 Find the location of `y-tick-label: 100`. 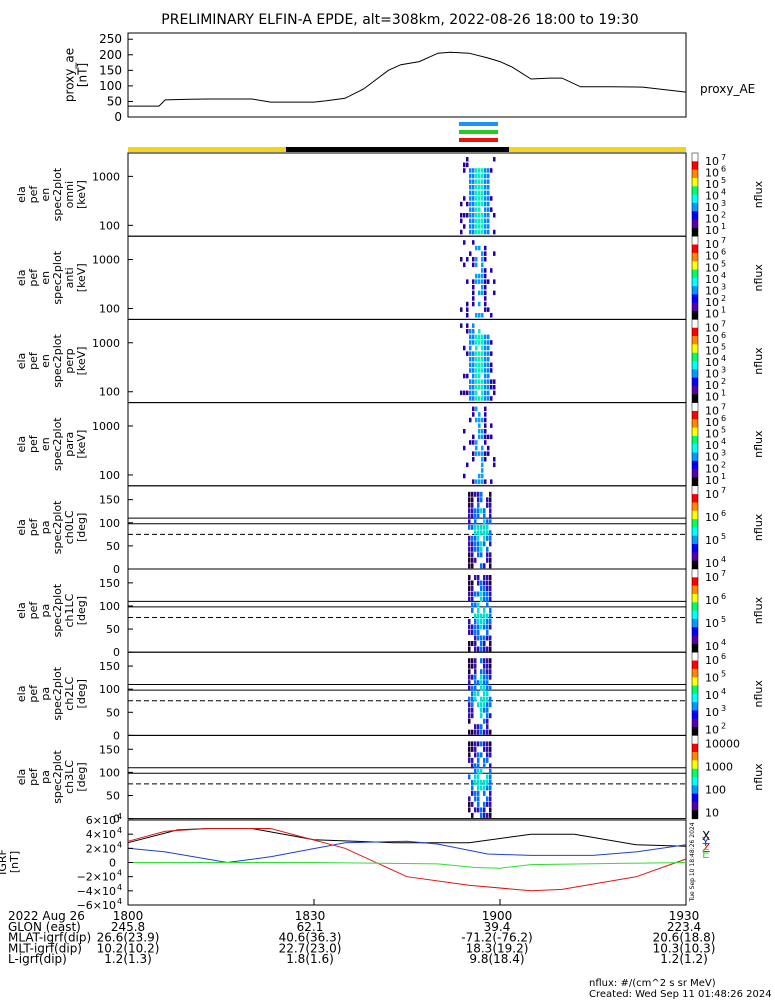

y-tick-label: 100 is located at coordinates (109, 475).